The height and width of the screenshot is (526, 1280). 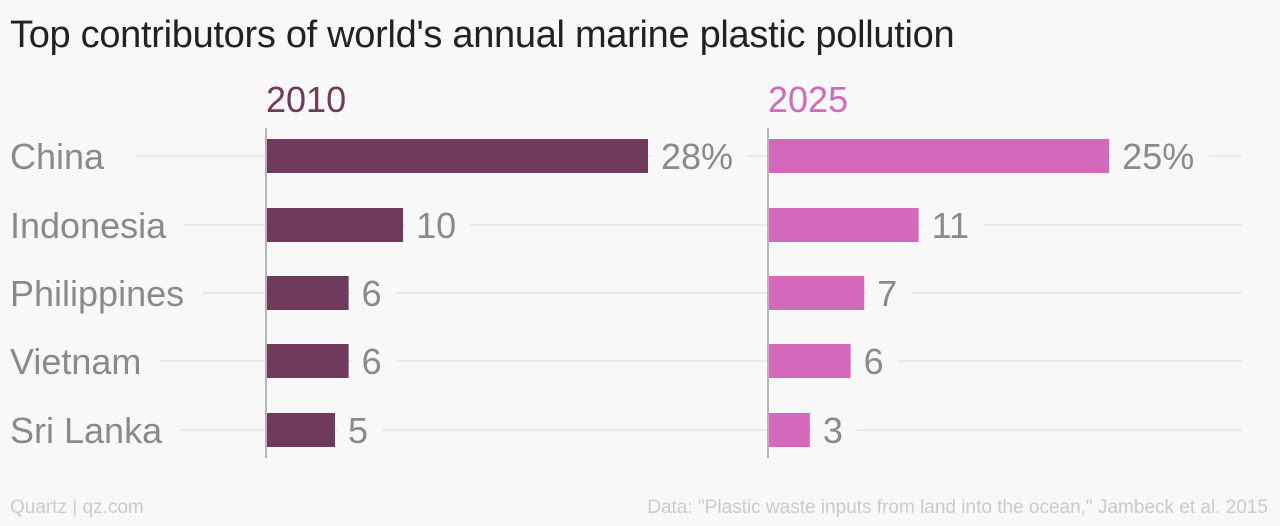 What do you see at coordinates (86, 430) in the screenshot?
I see `category-label: Sri Lanka` at bounding box center [86, 430].